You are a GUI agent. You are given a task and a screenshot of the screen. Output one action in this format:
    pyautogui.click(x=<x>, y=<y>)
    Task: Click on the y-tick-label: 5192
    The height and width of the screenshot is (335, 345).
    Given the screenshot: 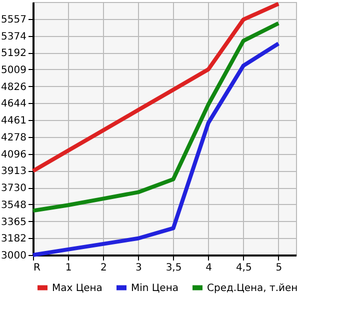 What is the action you would take?
    pyautogui.click(x=13, y=54)
    